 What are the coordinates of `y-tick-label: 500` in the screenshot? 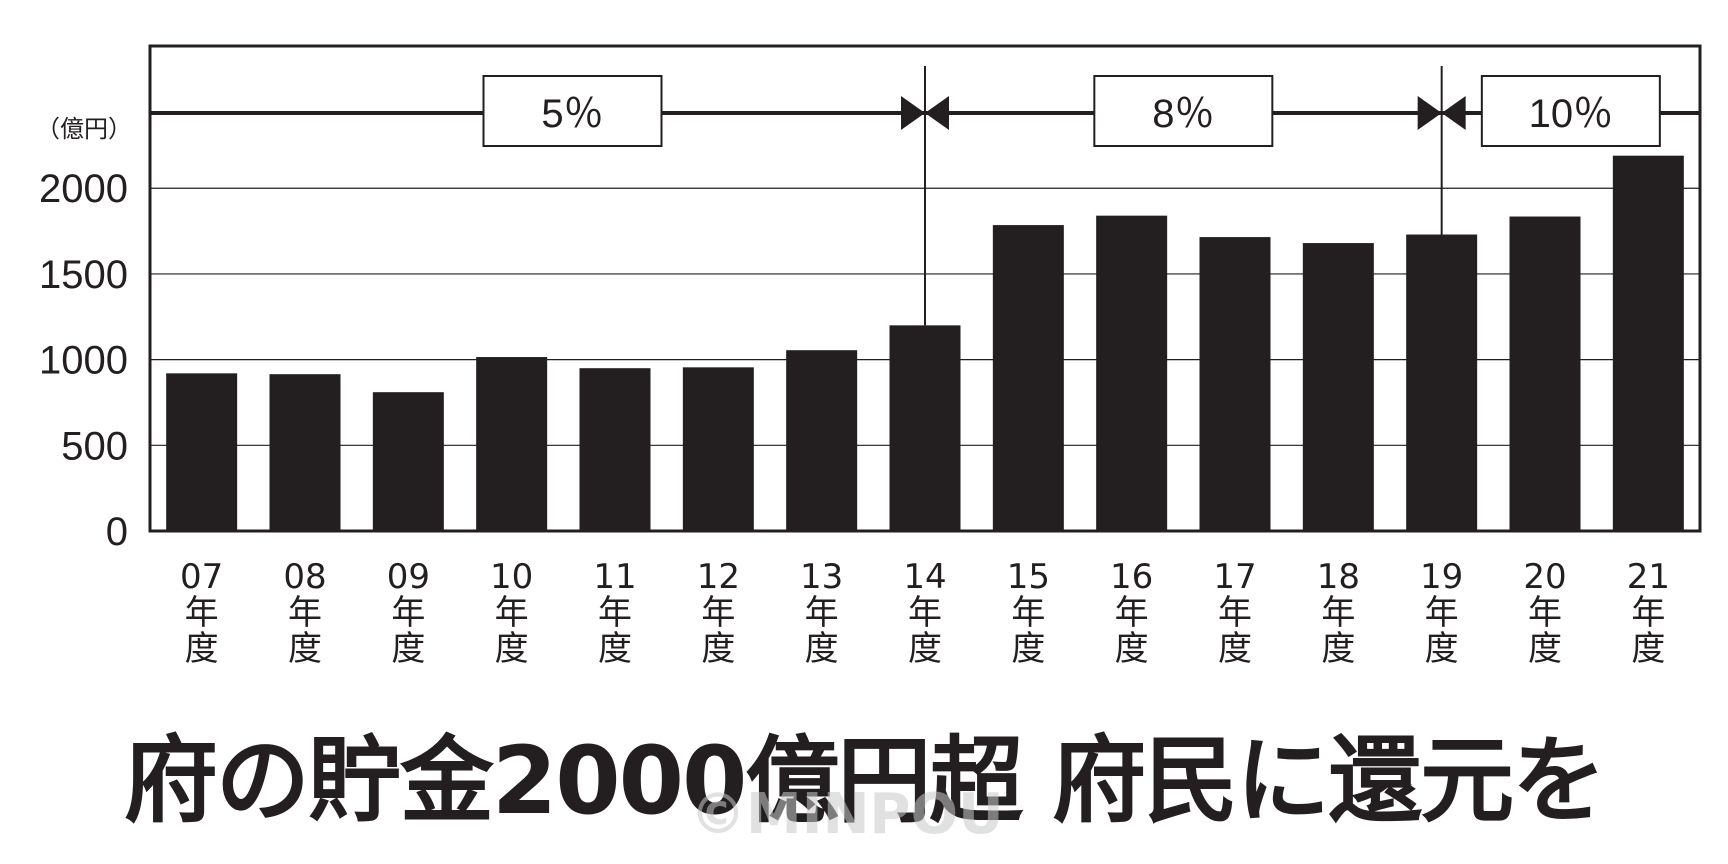 It's located at (94, 446).